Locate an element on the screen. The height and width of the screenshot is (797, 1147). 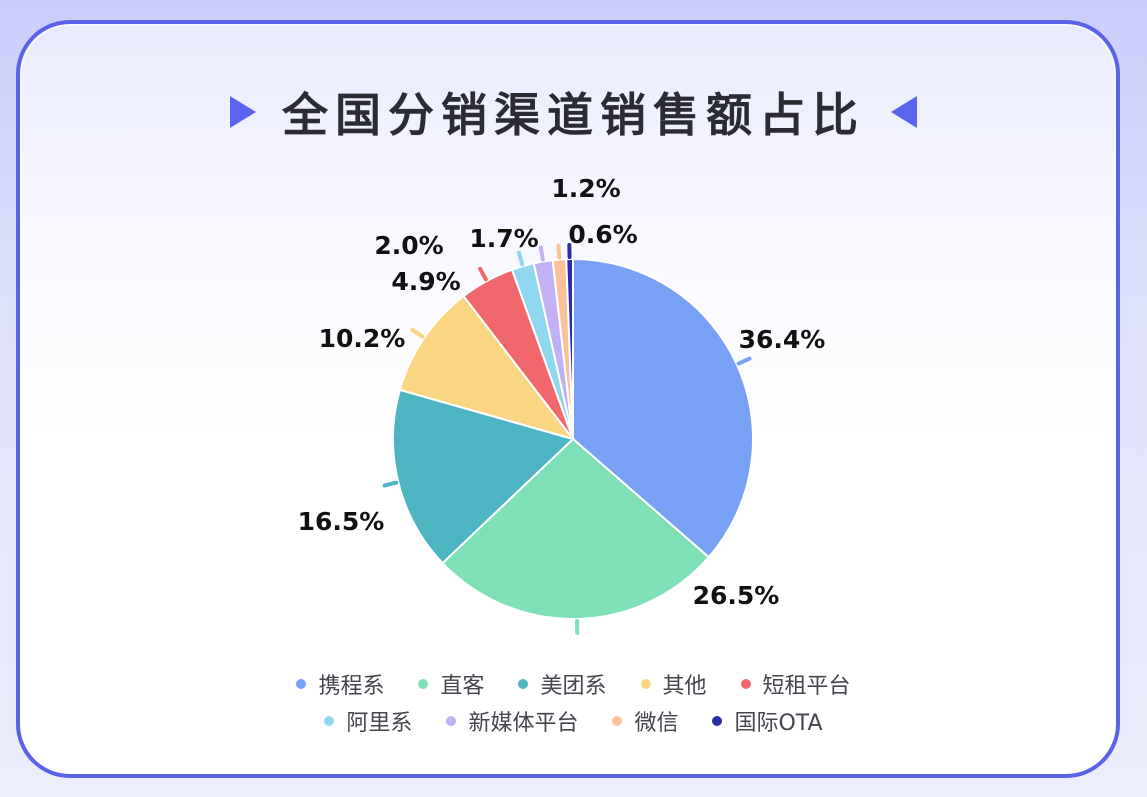
legend-label: 微信 is located at coordinates (656, 723).